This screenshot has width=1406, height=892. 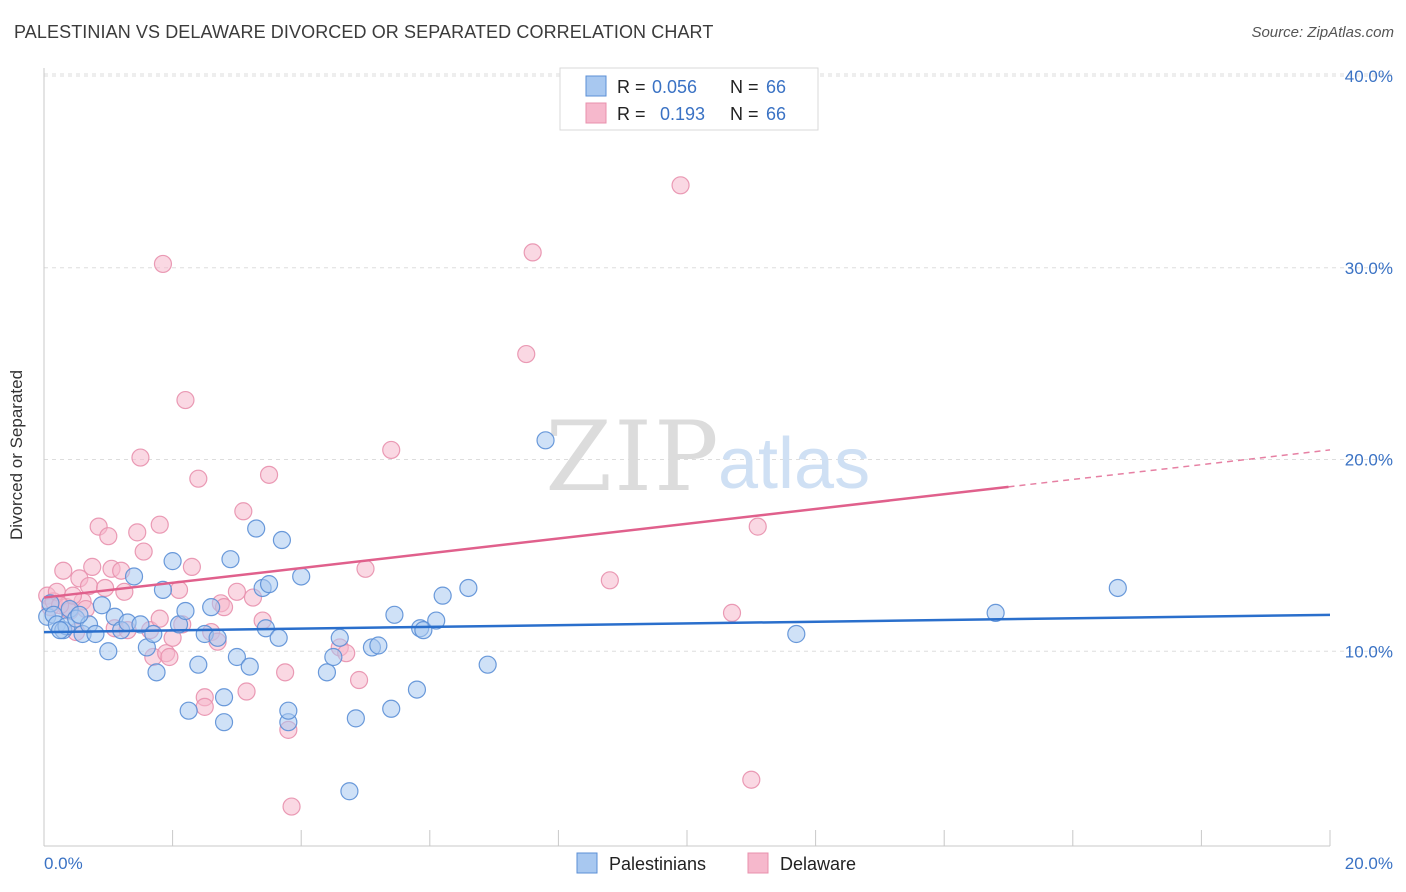 What do you see at coordinates (657, 864) in the screenshot?
I see `legend-label-palestinians: Palestinians` at bounding box center [657, 864].